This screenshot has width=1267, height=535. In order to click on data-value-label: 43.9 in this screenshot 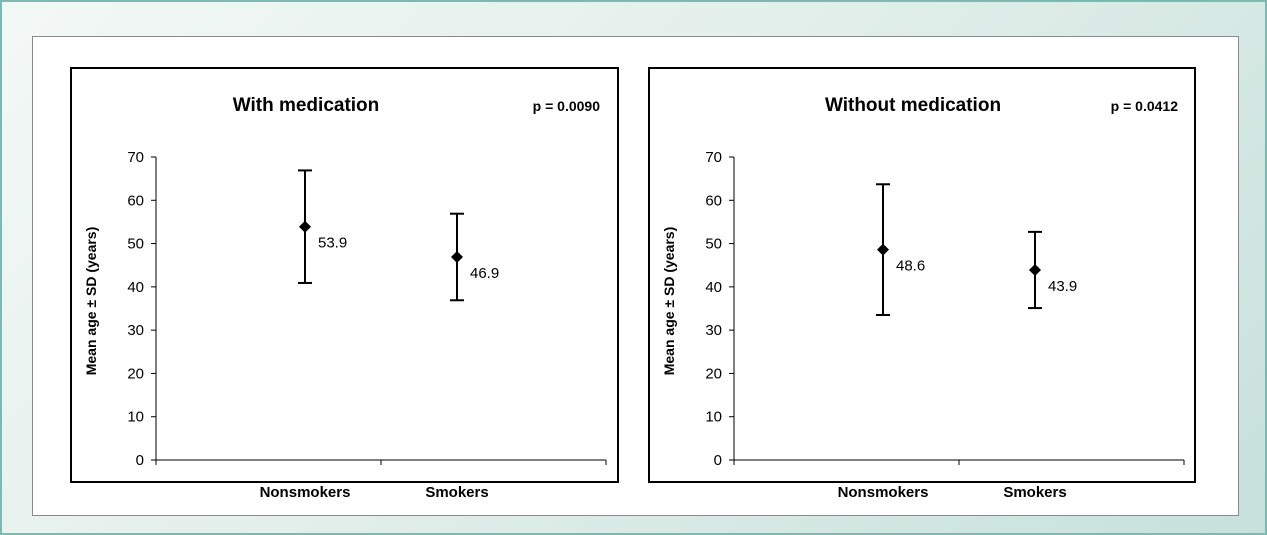, I will do `click(1062, 286)`.